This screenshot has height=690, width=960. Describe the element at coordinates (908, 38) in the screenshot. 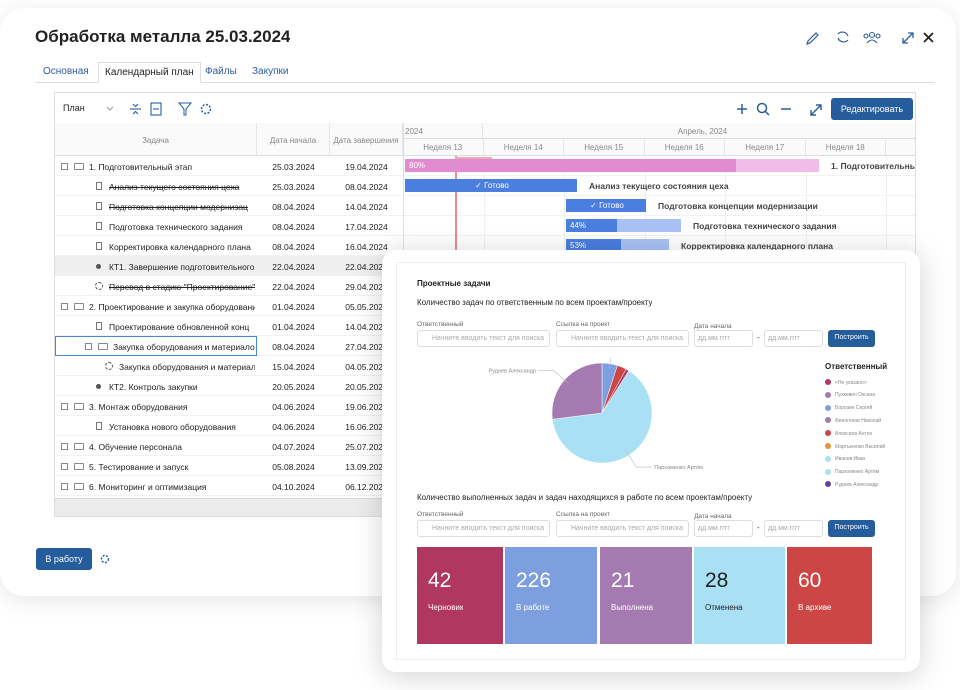

I see `expand-icon` at that location.